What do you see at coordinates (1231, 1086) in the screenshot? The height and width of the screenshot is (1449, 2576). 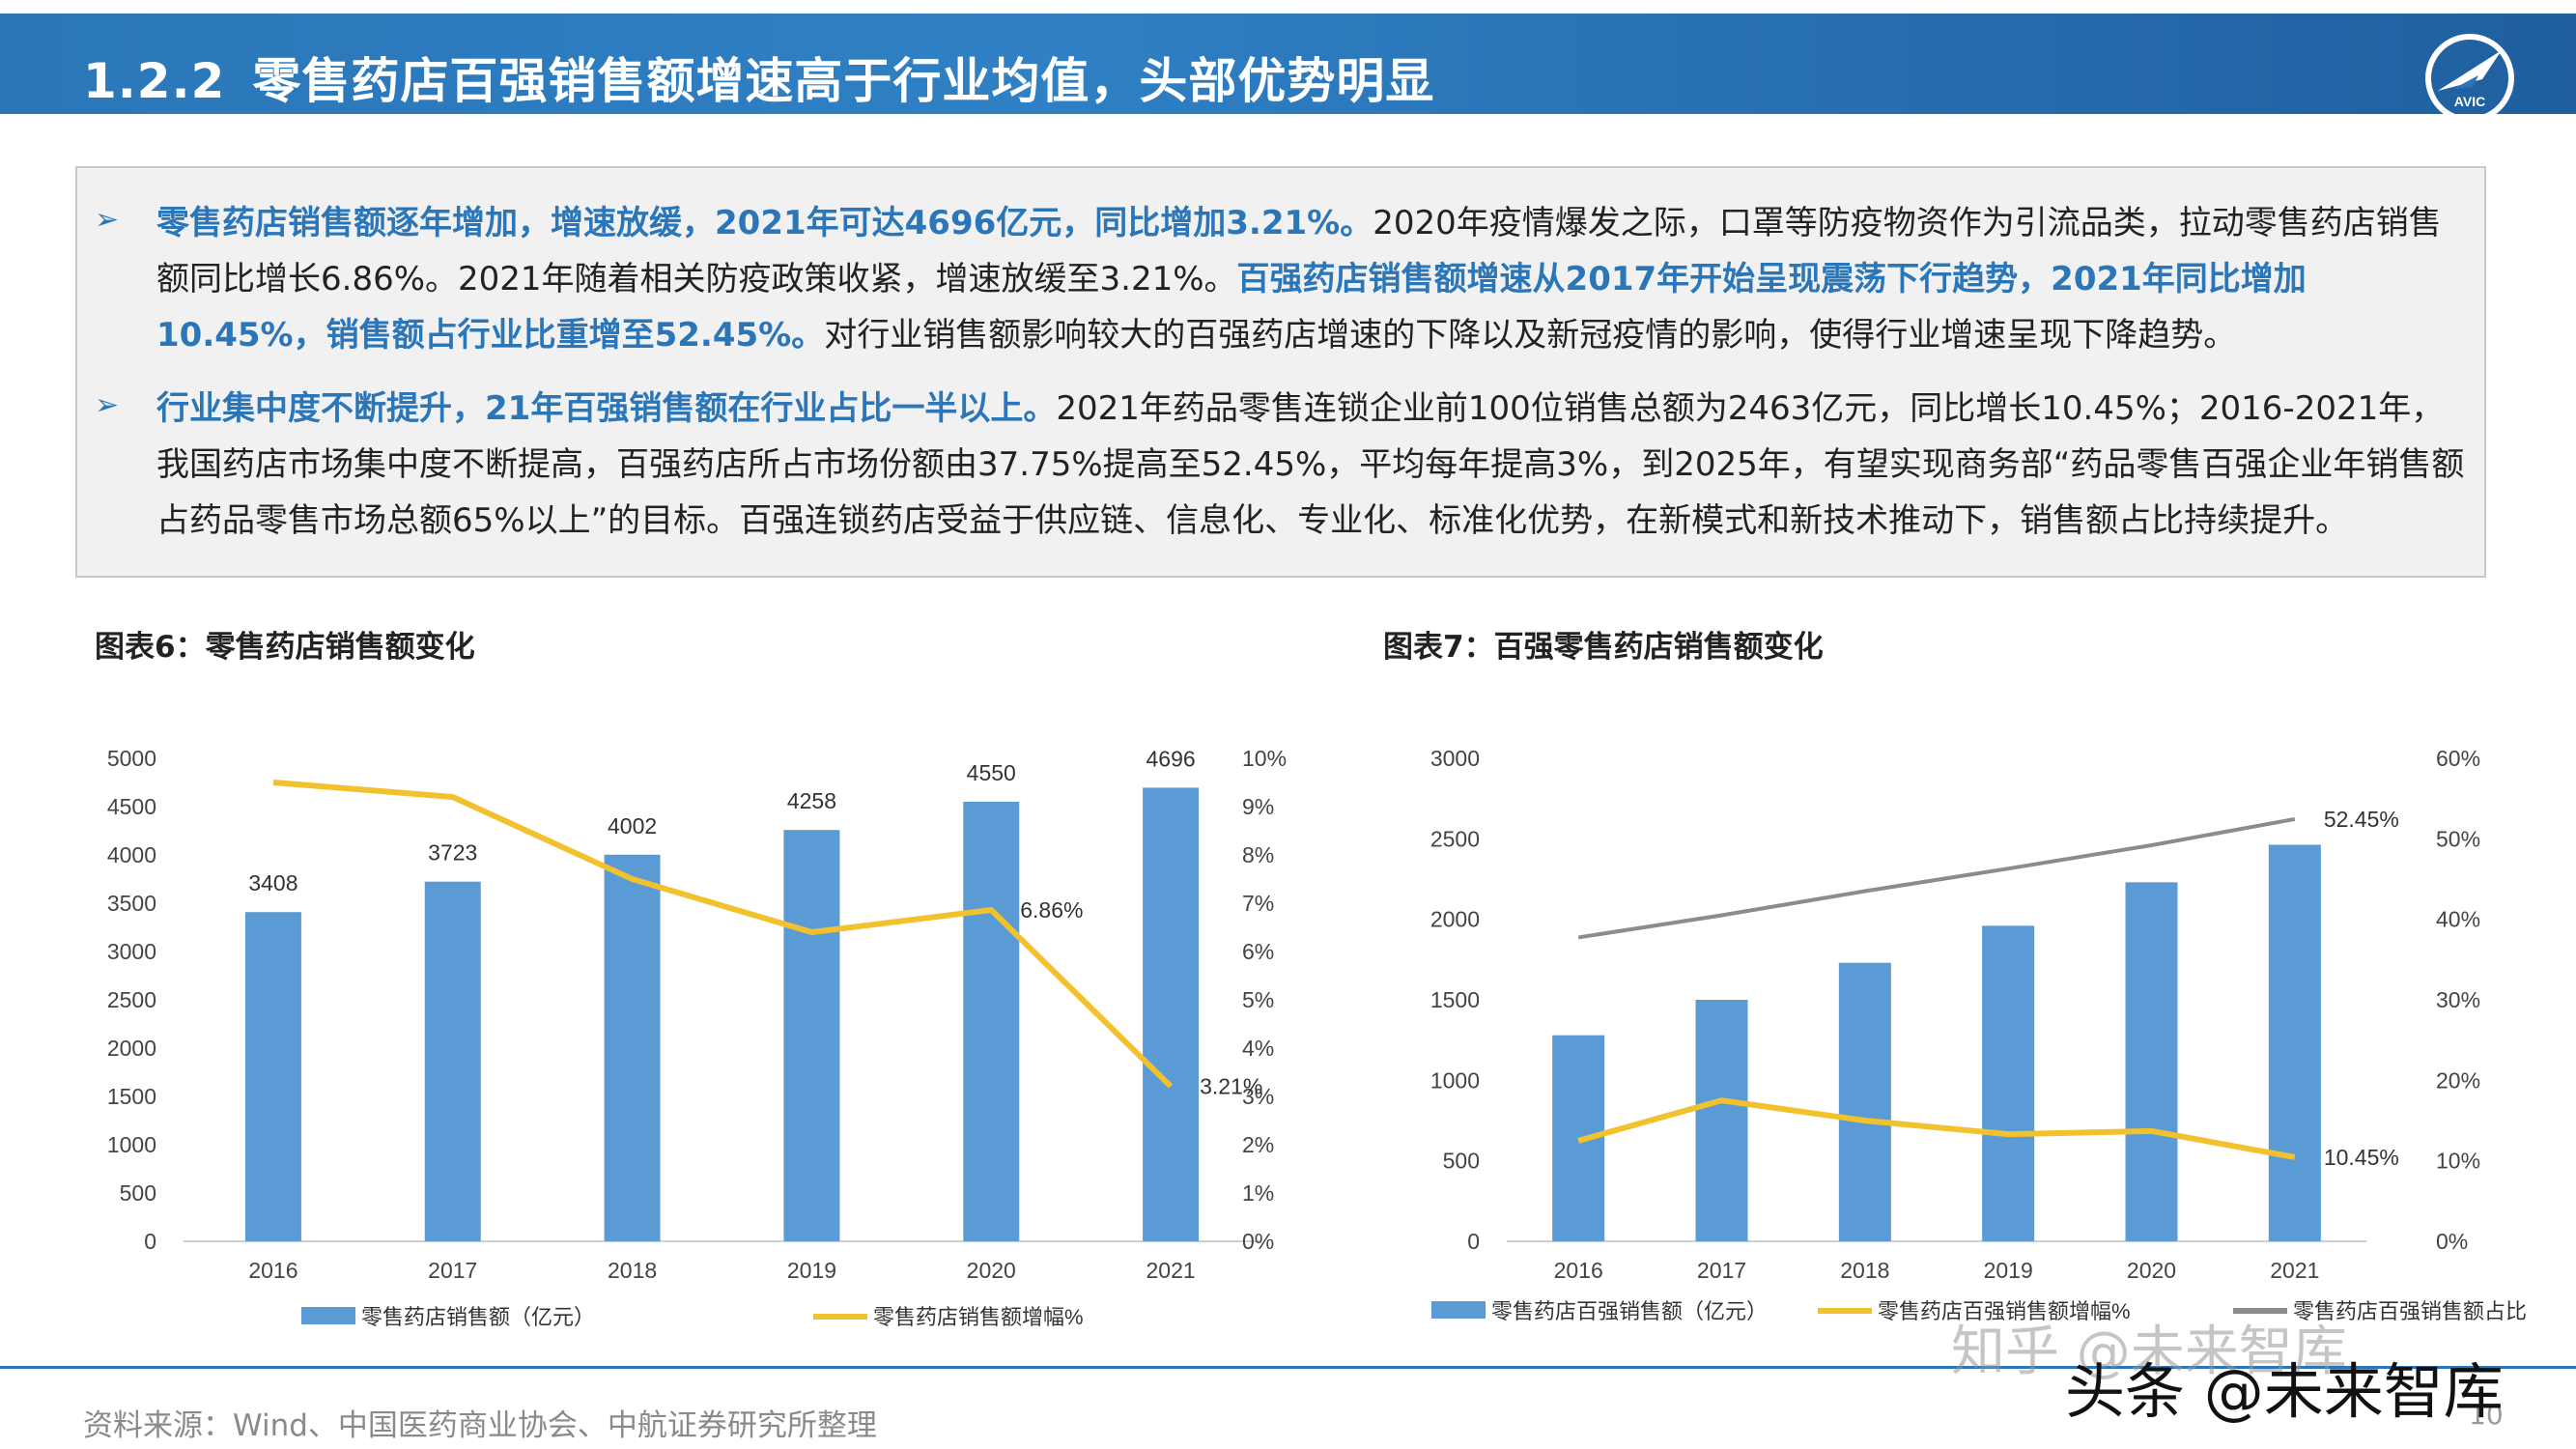 I see `line-data-label: 3.21%` at bounding box center [1231, 1086].